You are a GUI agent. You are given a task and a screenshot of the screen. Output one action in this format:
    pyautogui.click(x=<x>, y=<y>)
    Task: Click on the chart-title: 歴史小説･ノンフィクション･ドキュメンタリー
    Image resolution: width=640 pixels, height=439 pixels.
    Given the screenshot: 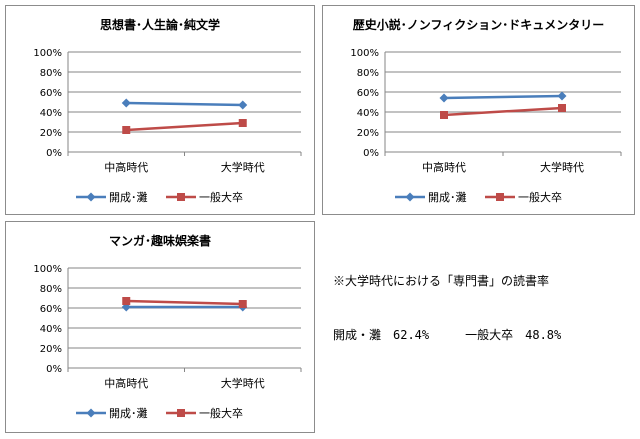 What is the action you would take?
    pyautogui.click(x=478, y=25)
    